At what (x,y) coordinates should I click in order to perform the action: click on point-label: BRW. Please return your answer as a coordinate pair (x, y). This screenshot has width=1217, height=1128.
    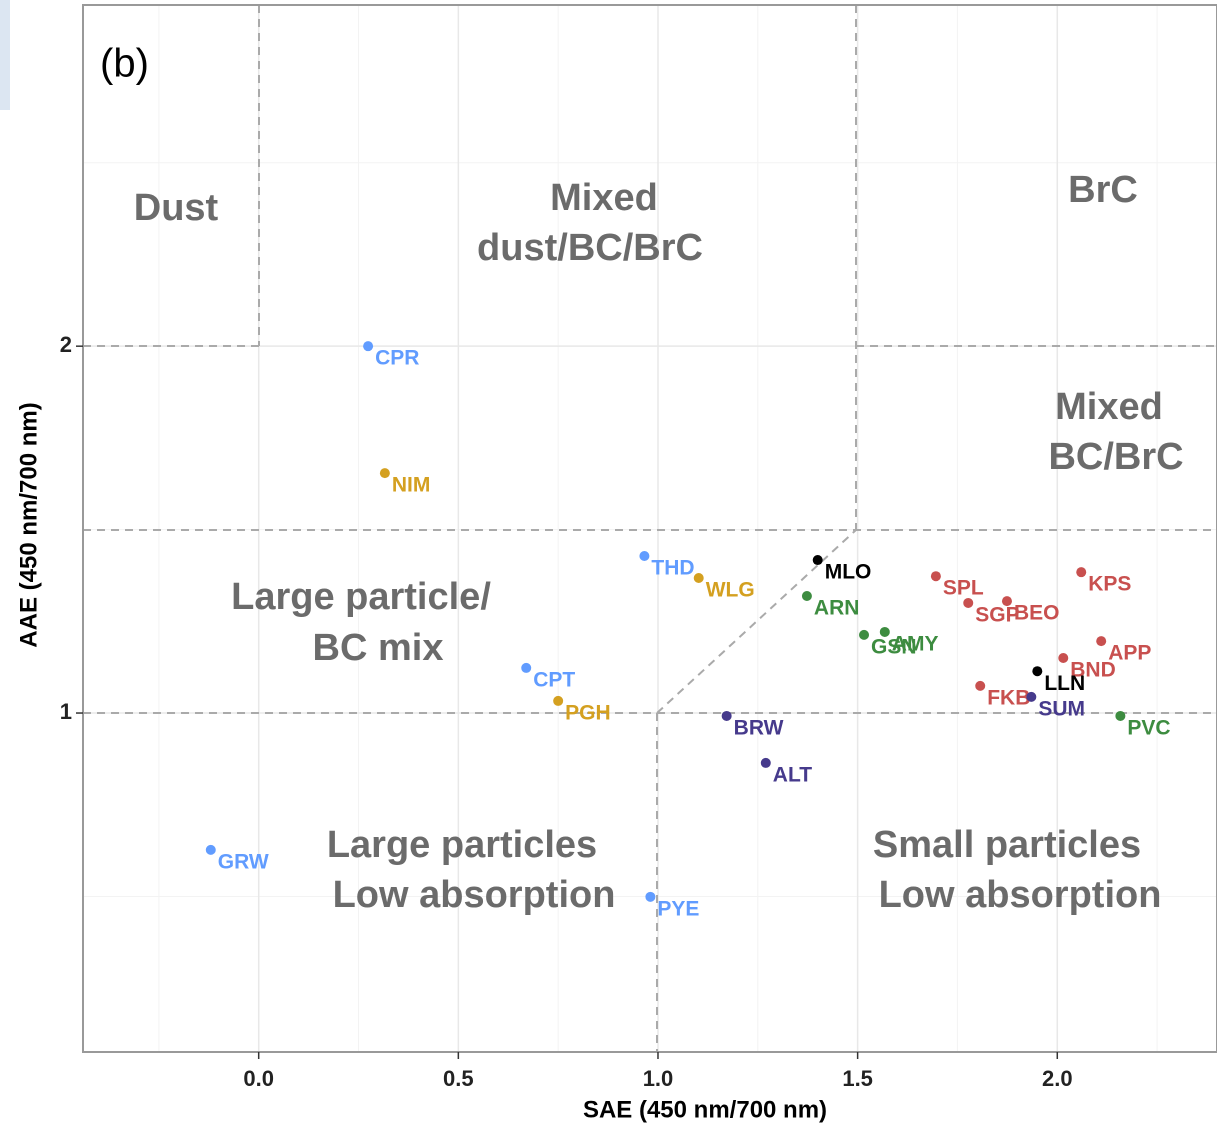
    Looking at the image, I should click on (759, 728).